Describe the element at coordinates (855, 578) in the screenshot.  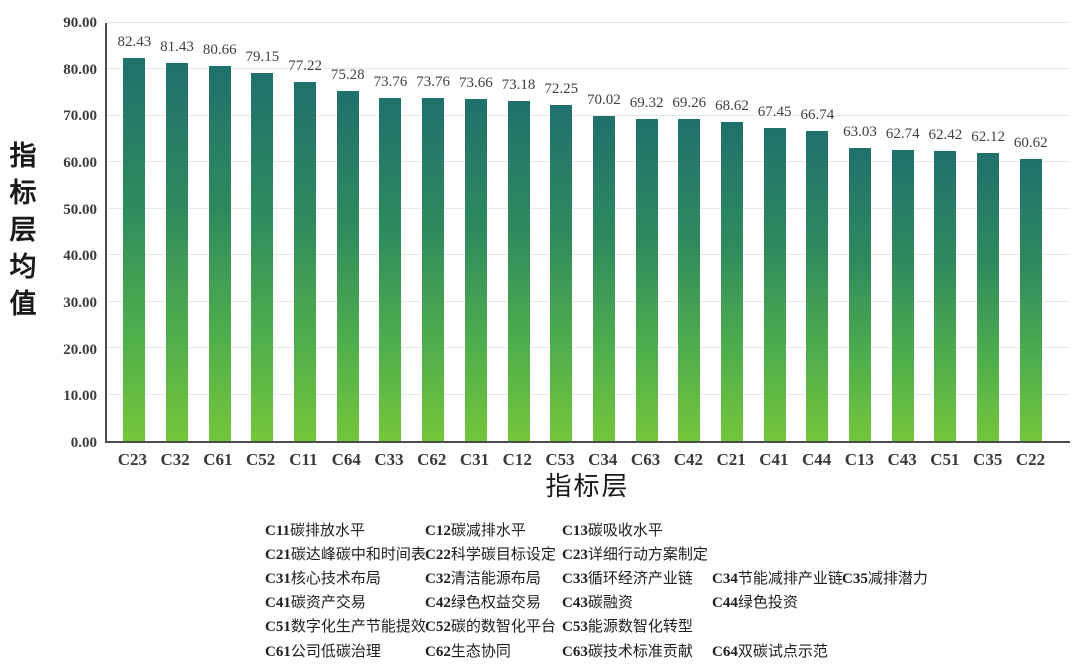
I see `legend-code: C35` at that location.